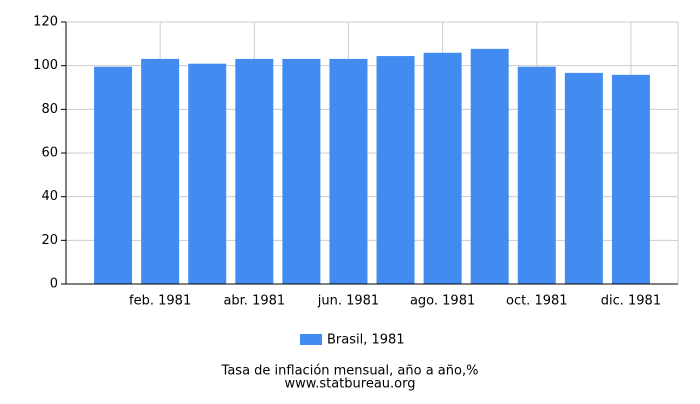 Image resolution: width=700 pixels, height=404 pixels. Describe the element at coordinates (49, 109) in the screenshot. I see `y-tick-label: 80` at that location.